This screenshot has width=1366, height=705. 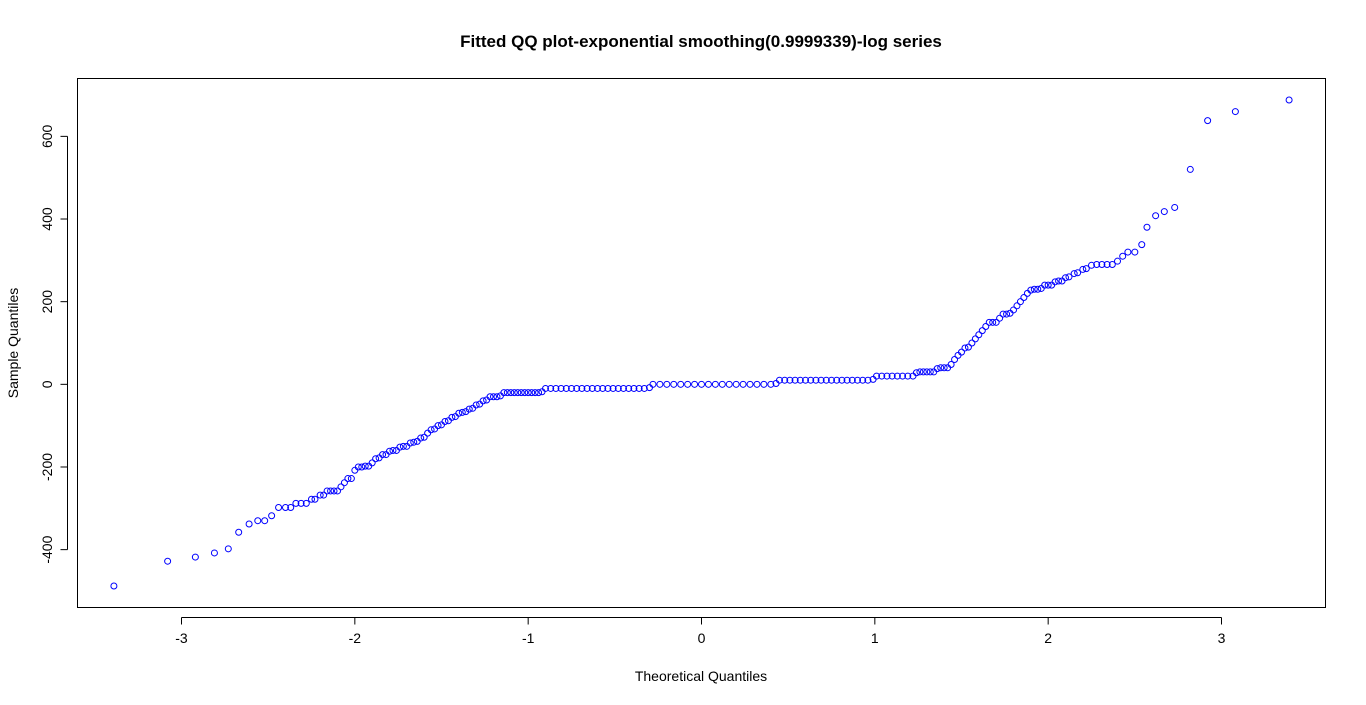 What do you see at coordinates (47, 136) in the screenshot?
I see `y-tick-label: 600` at bounding box center [47, 136].